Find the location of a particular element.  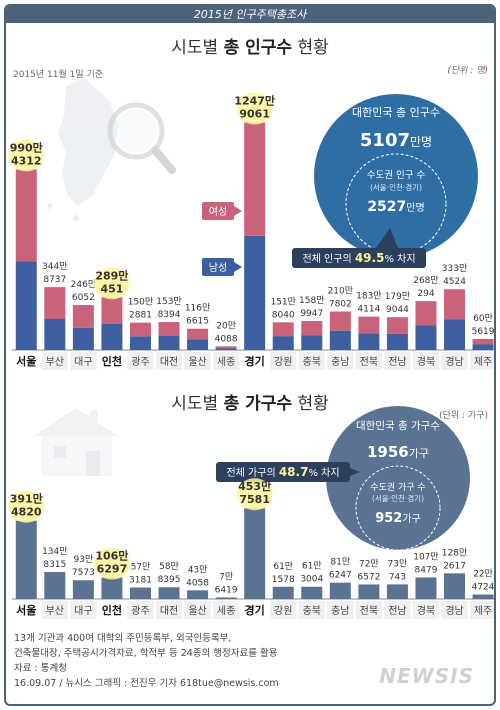

legend-male: 남성 is located at coordinates (222, 267).